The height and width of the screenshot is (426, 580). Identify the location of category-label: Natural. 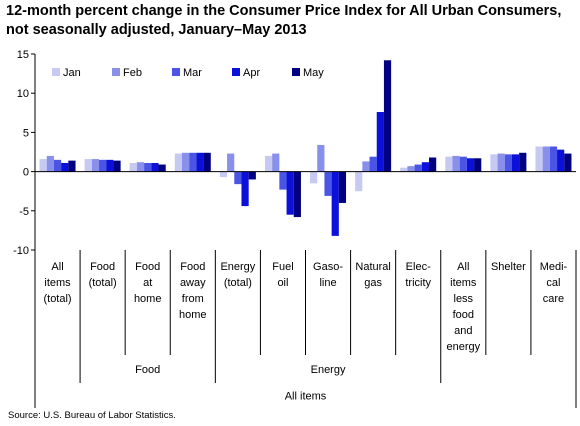
(372, 267).